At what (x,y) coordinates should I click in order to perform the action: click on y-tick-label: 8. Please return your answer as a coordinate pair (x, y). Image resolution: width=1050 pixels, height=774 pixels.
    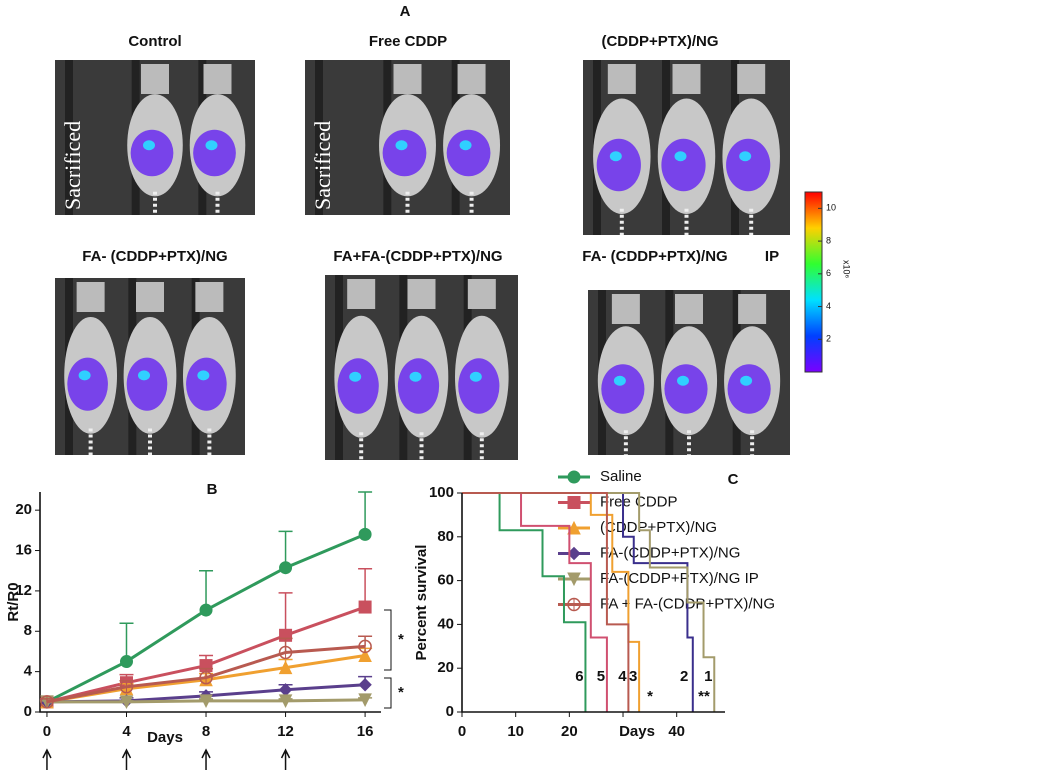
    Looking at the image, I should click on (28, 630).